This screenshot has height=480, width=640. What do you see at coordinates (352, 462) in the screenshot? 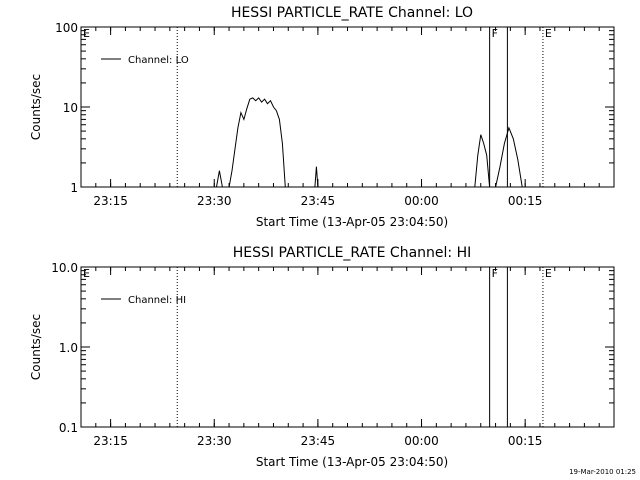
I see `panel-hi-xlabel: Start Time (13-Apr-05 23:04:50)` at bounding box center [352, 462].